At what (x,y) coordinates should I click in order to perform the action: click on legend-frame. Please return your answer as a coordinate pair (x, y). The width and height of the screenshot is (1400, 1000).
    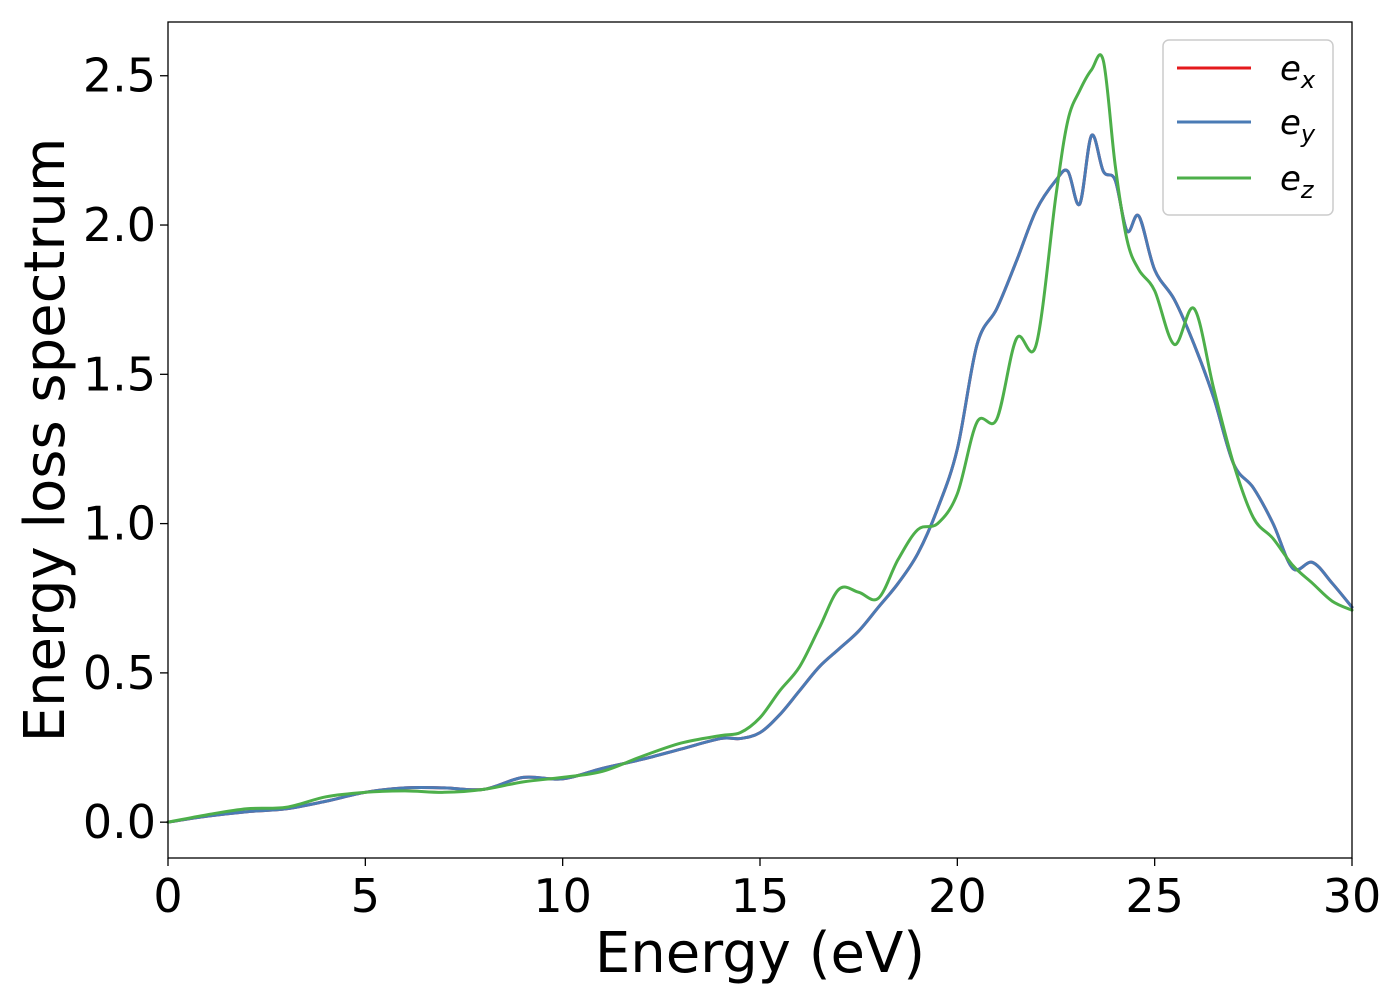
    Looking at the image, I should click on (1248, 127).